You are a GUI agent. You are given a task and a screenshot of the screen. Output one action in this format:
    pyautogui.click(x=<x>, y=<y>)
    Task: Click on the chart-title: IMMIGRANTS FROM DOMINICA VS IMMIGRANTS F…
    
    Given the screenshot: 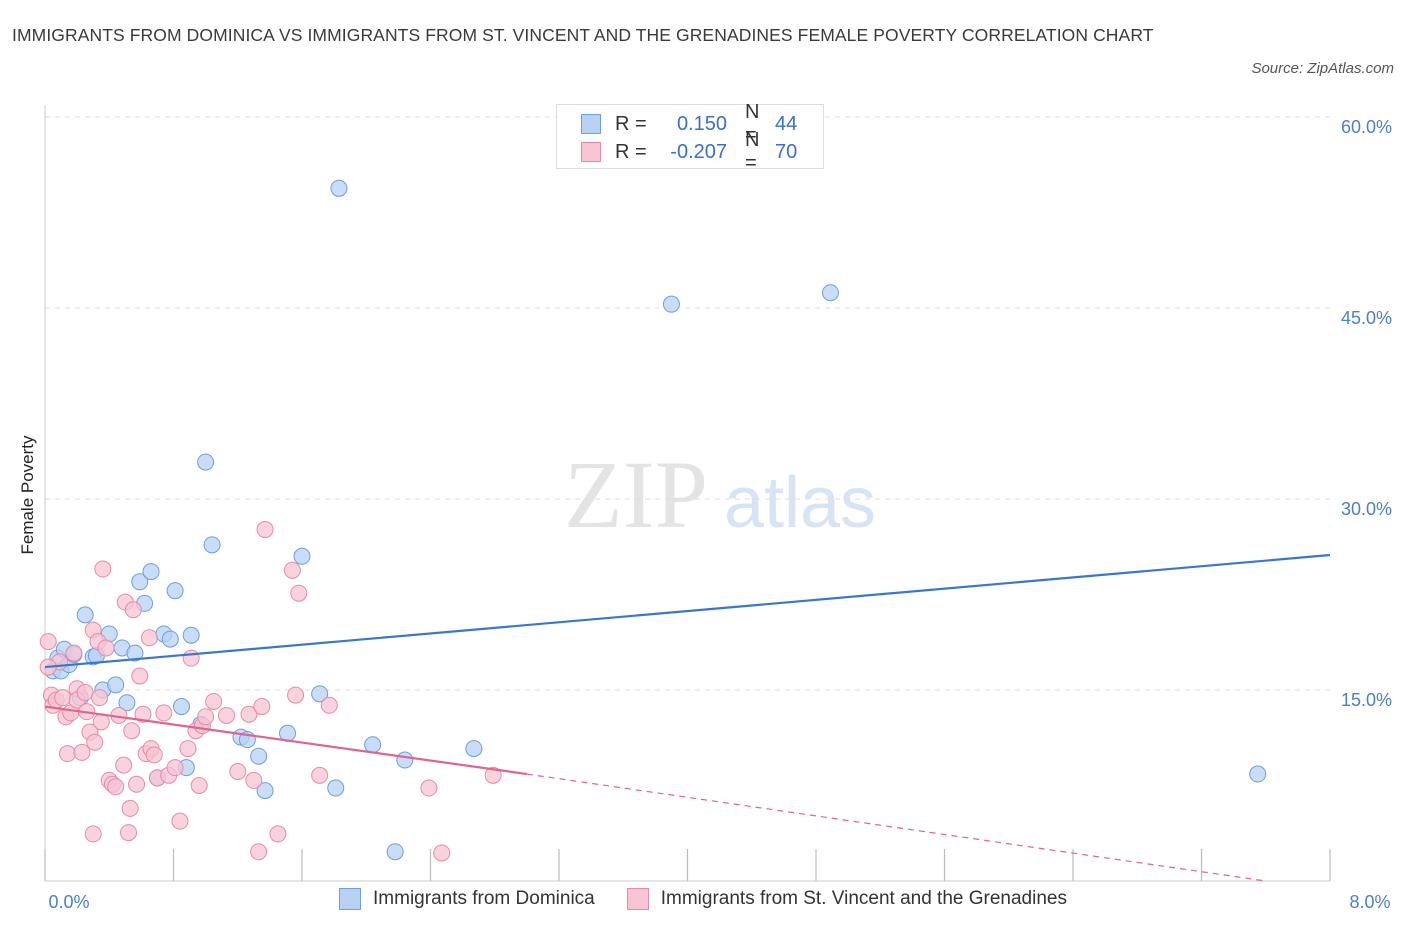 What is the action you would take?
    pyautogui.click(x=583, y=35)
    